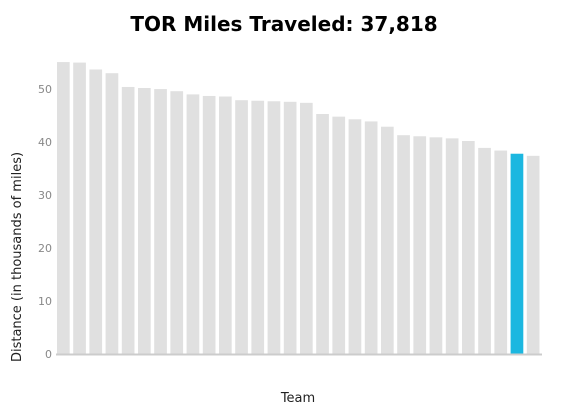 Image resolution: width=568 pixels, height=408 pixels. I want to click on y-tick-label: 0, so click(48, 354).